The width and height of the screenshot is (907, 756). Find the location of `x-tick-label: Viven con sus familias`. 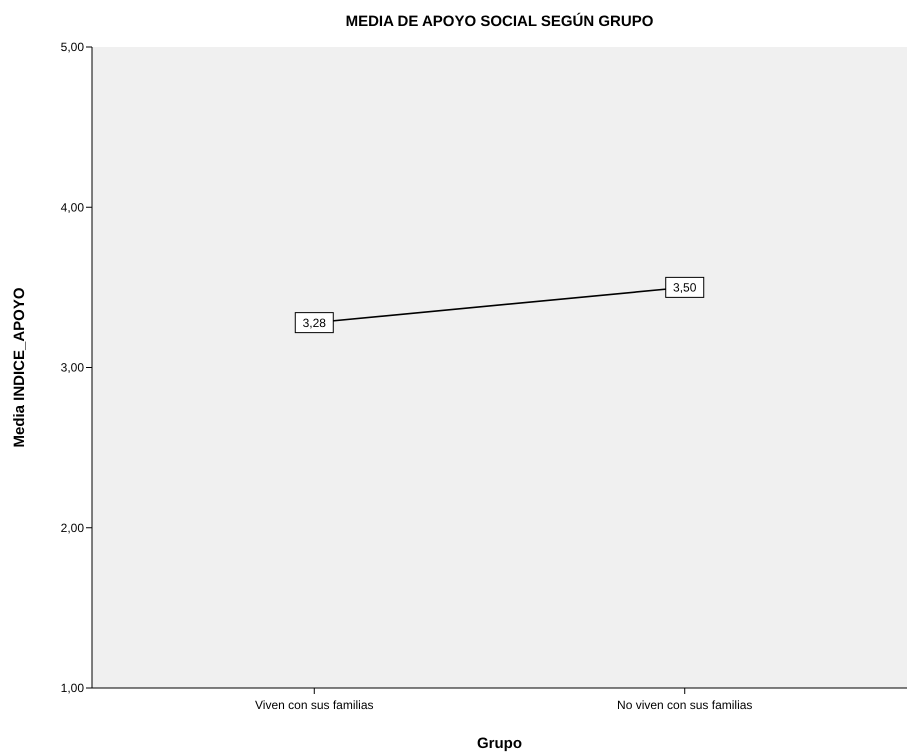

x-tick-label: Viven con sus familias is located at coordinates (314, 705).